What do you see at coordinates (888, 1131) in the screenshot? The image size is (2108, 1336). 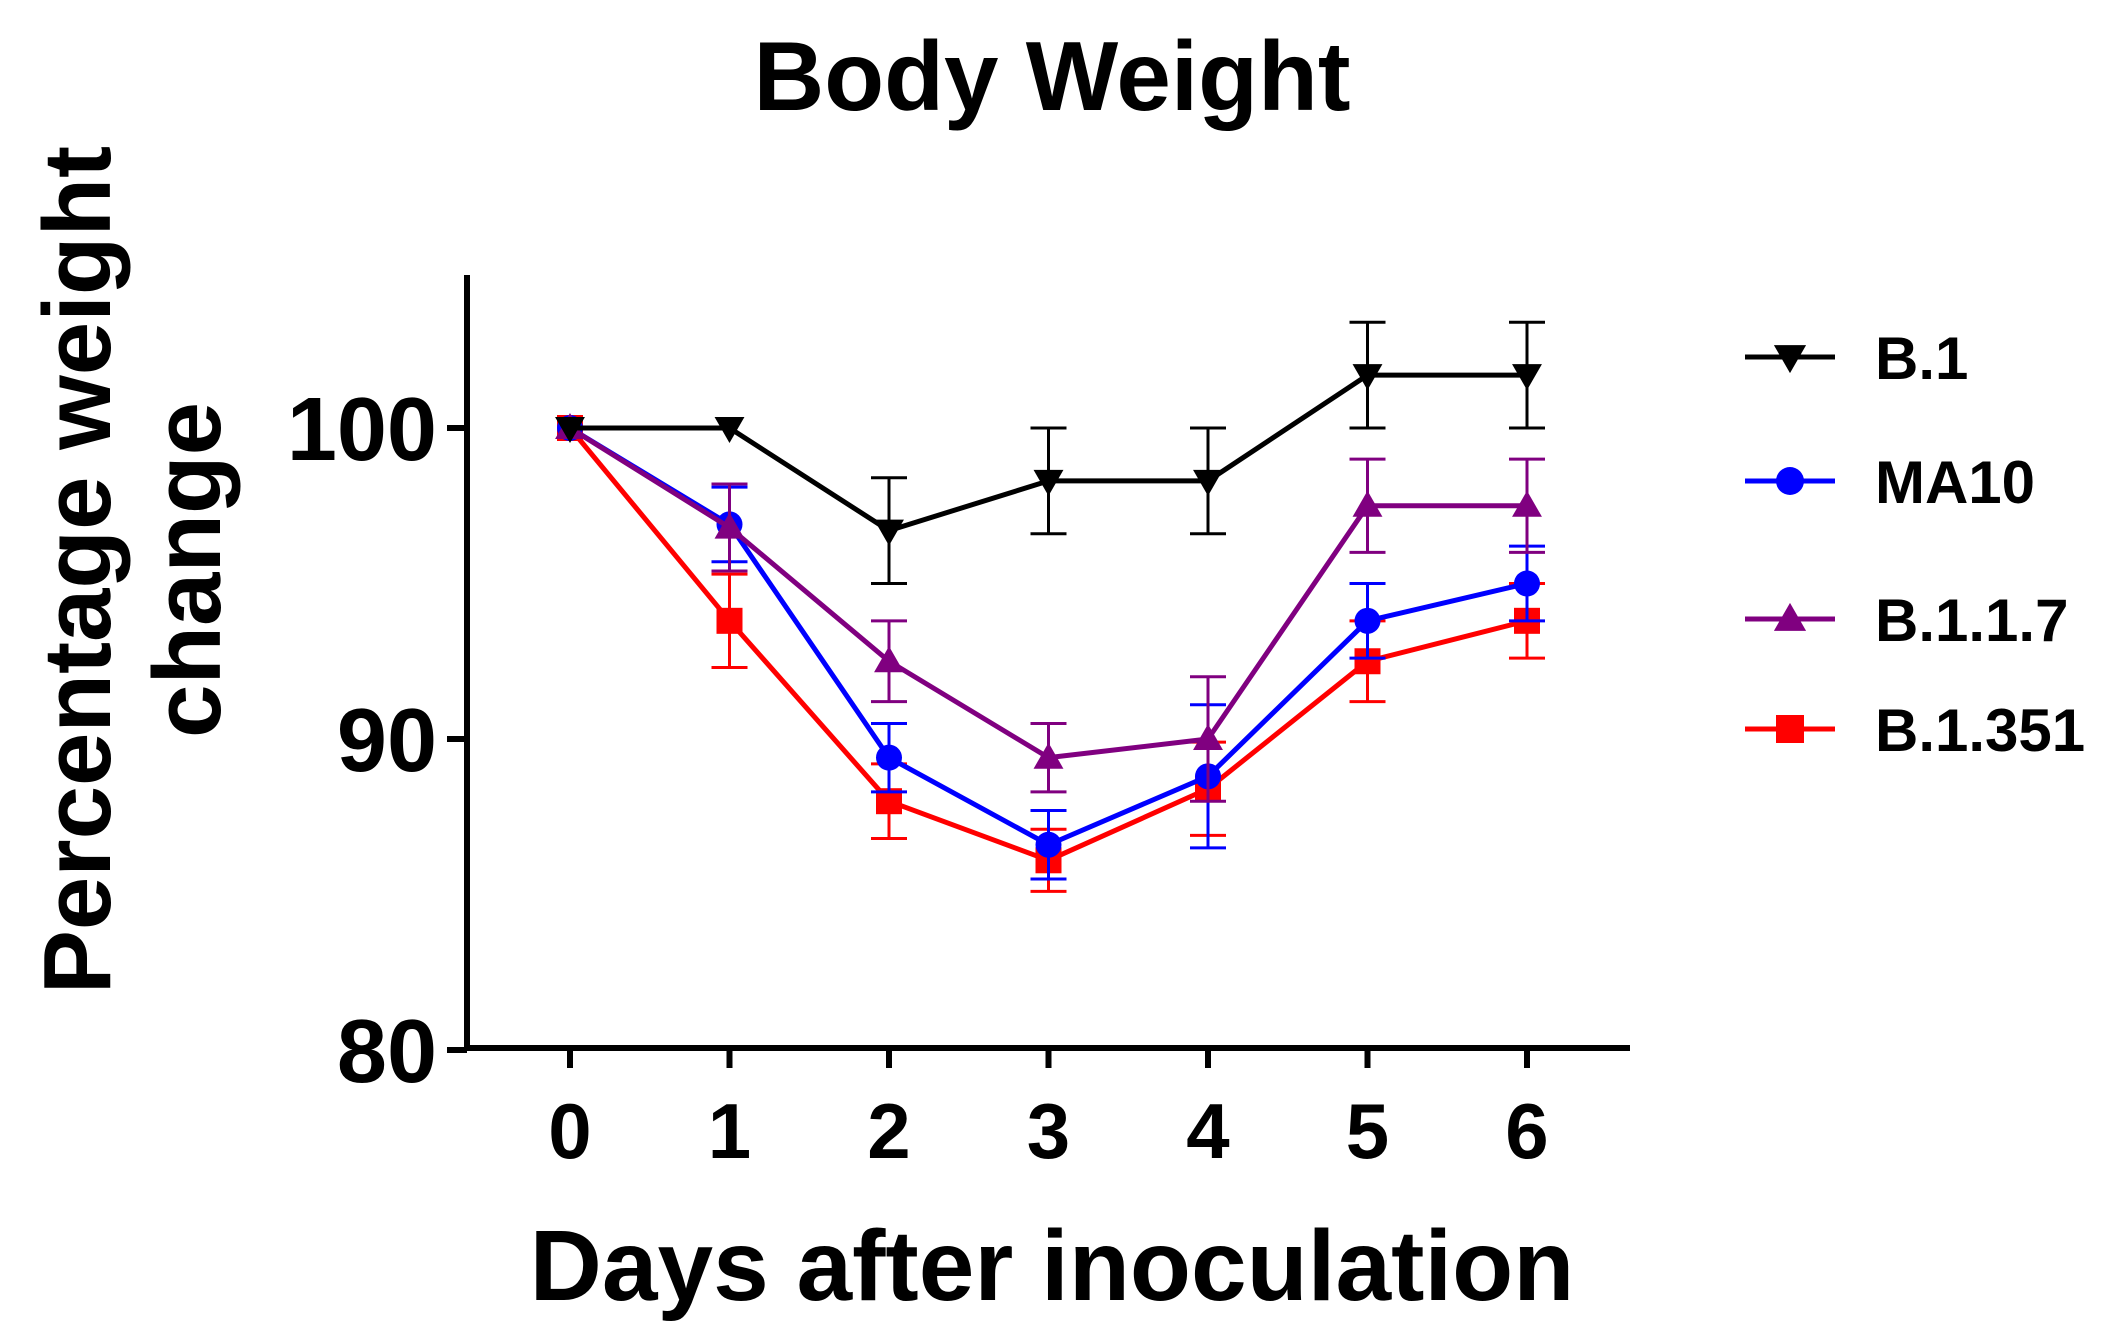 I see `x-tick-label-2: 2` at bounding box center [888, 1131].